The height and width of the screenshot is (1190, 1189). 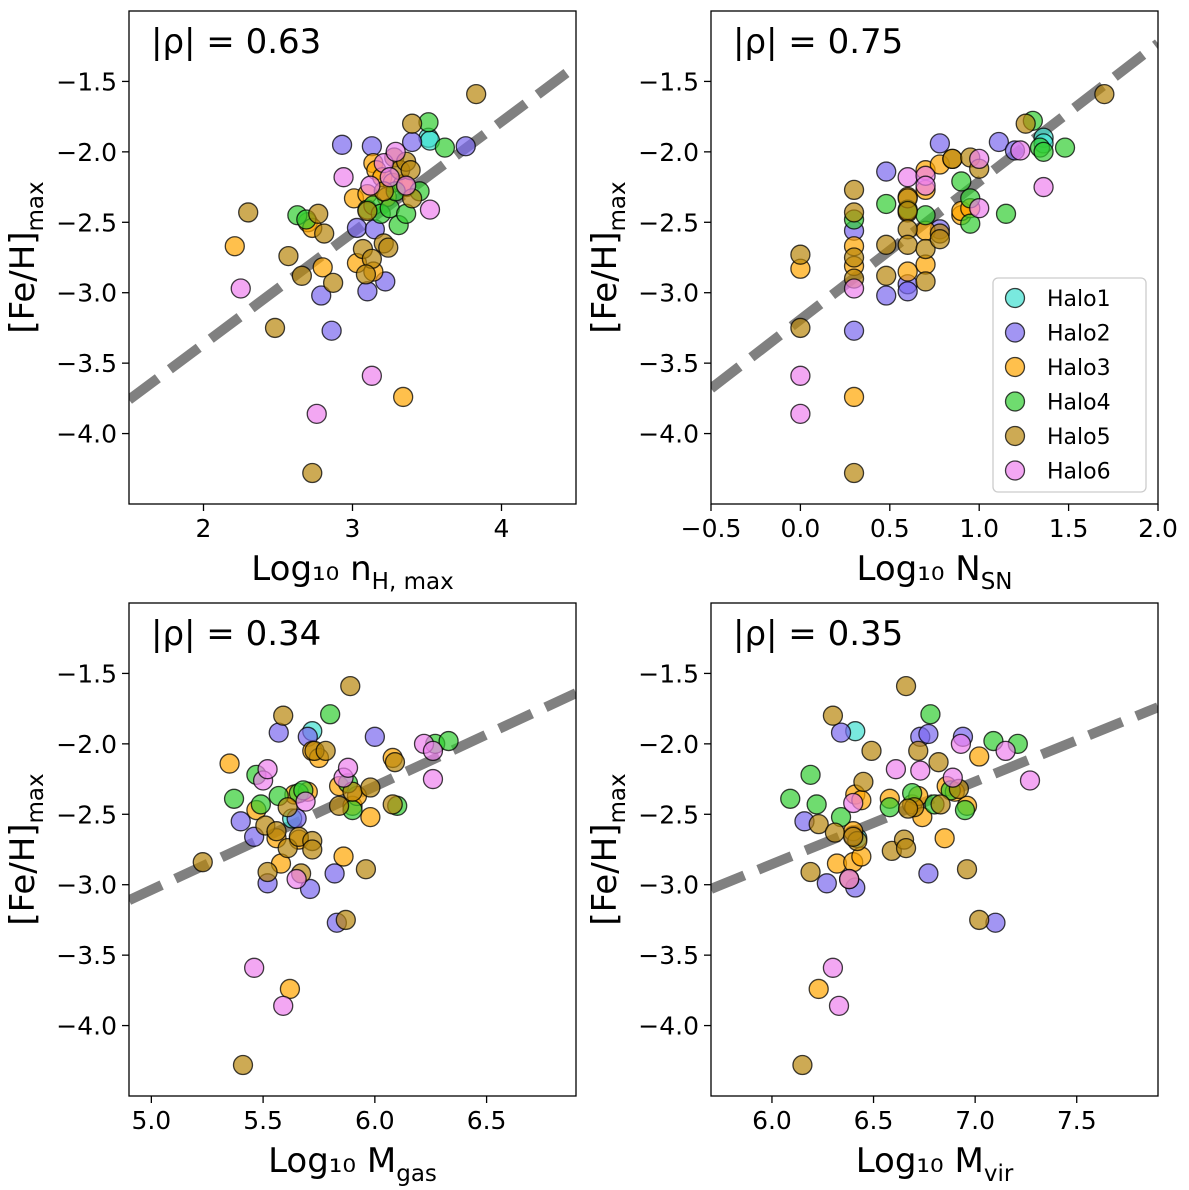 What do you see at coordinates (86, 673) in the screenshot?
I see `y-tick-label: −1.5` at bounding box center [86, 673].